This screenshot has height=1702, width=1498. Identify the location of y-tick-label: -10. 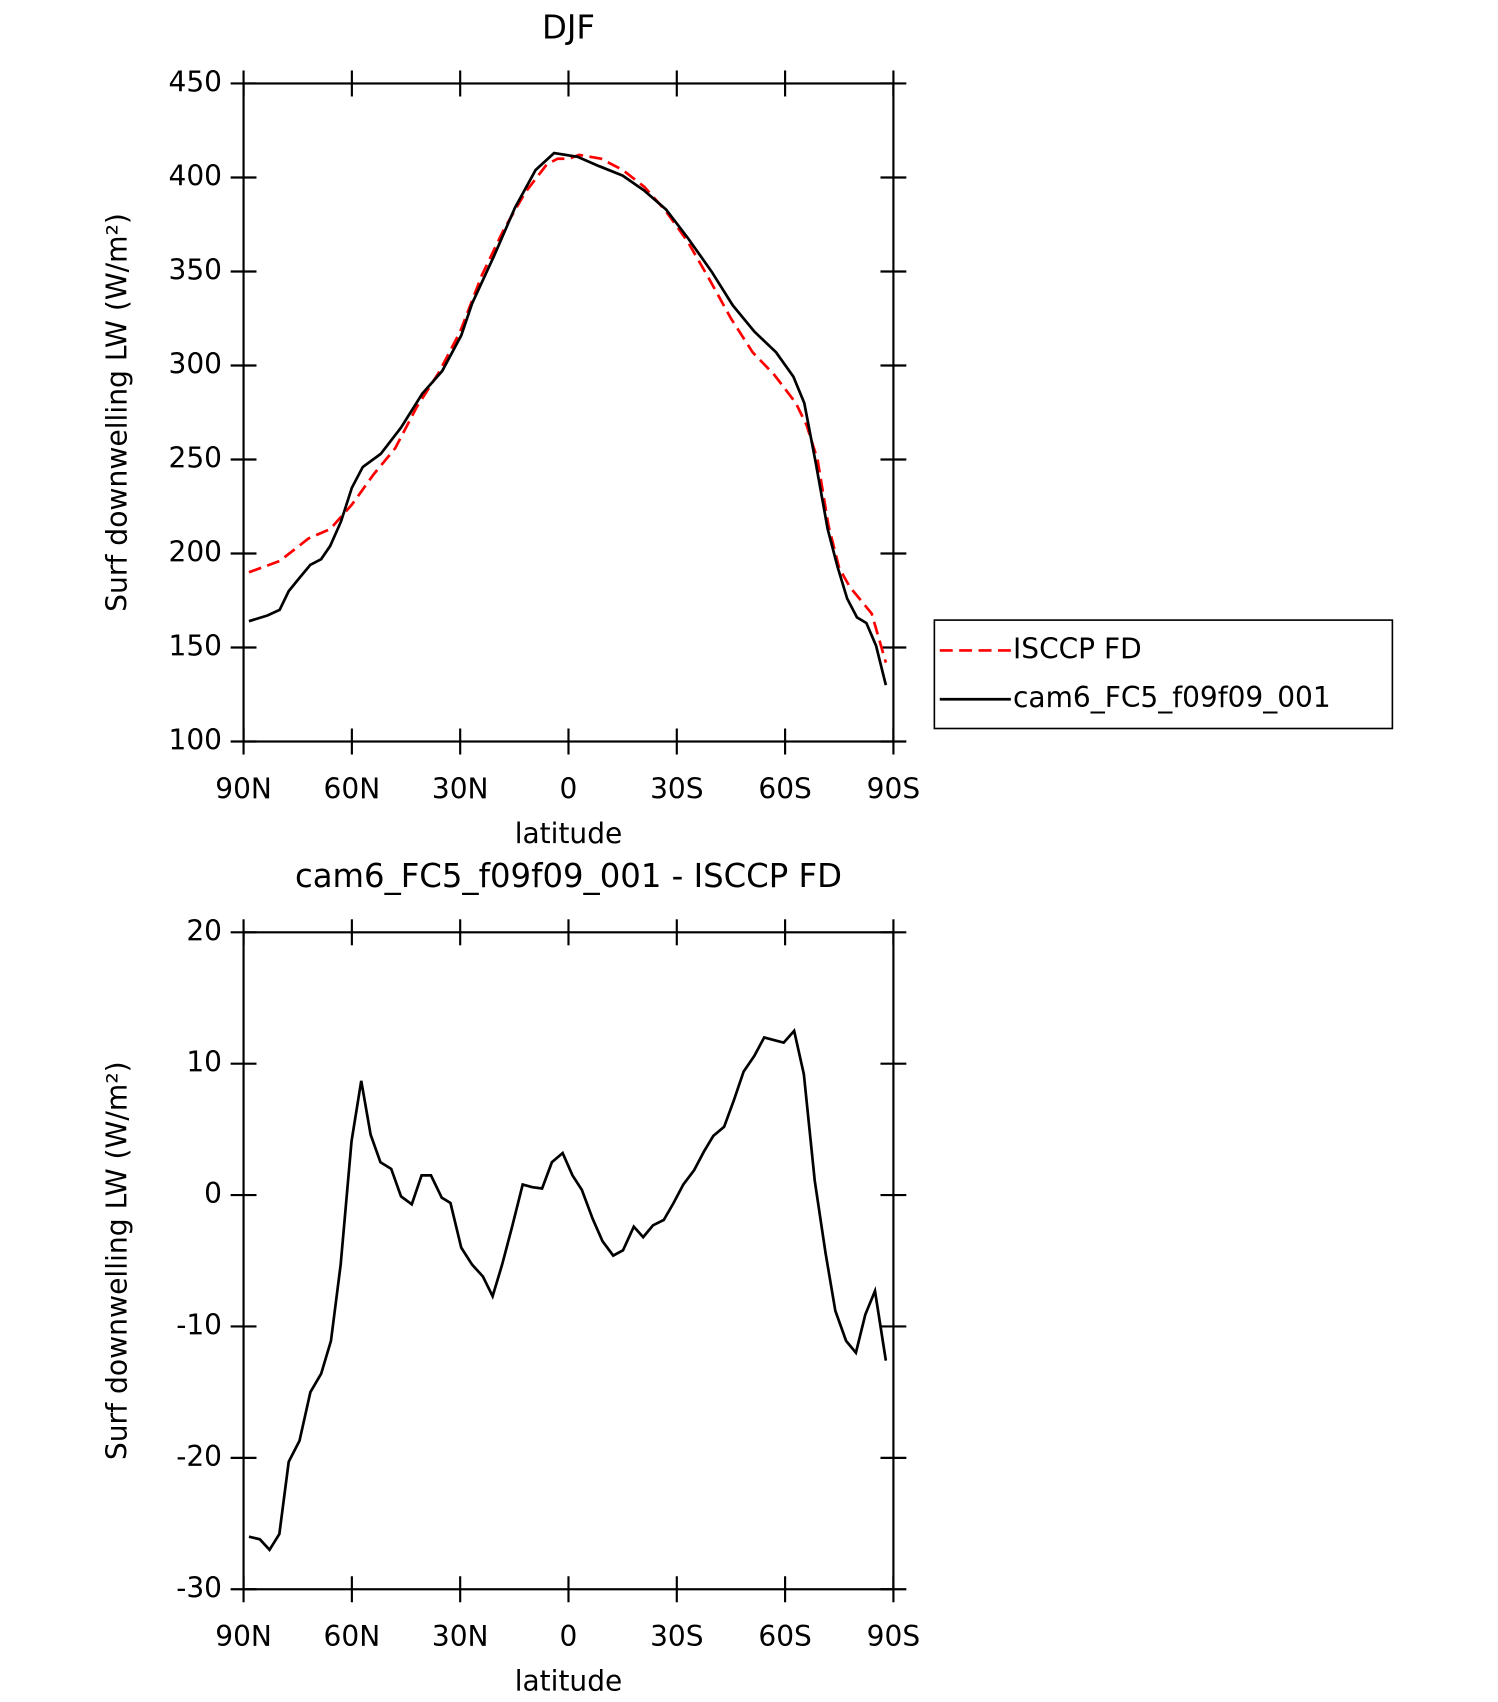
(199, 1324).